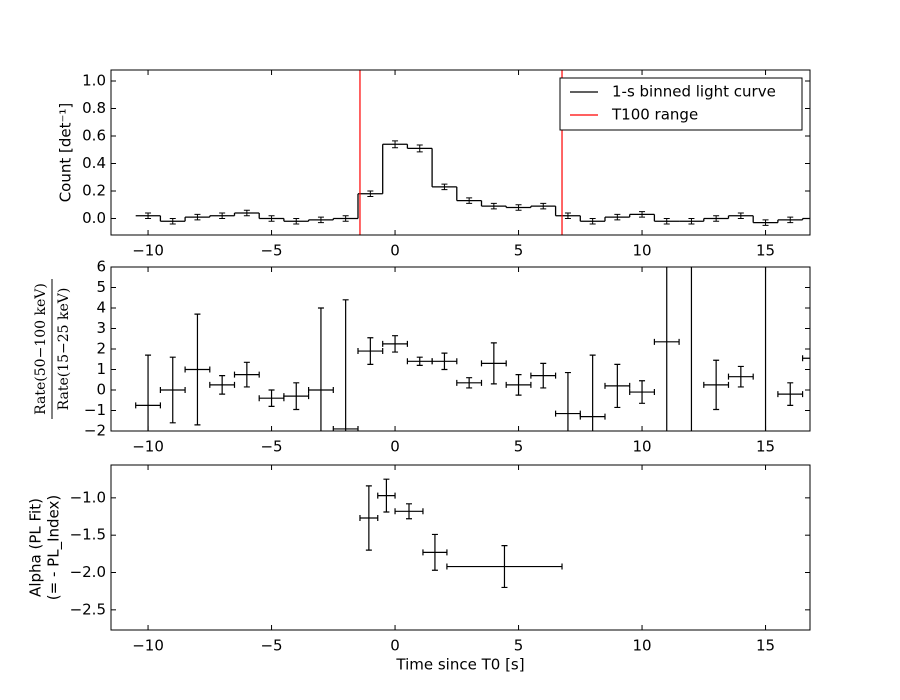 Image resolution: width=900 pixels, height=700 pixels. Describe the element at coordinates (88, 535) in the screenshot. I see `y-tick-label: −1.5` at that location.